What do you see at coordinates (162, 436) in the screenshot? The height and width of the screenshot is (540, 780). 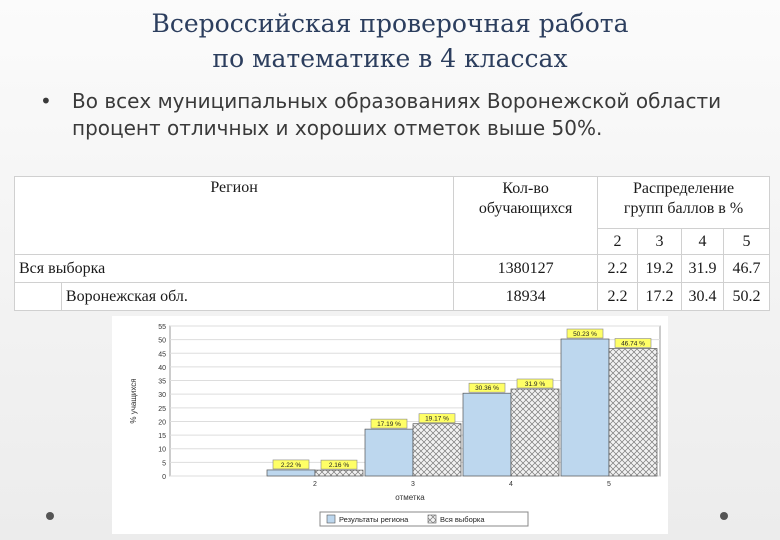 I see `y-tick-label: 15` at bounding box center [162, 436].